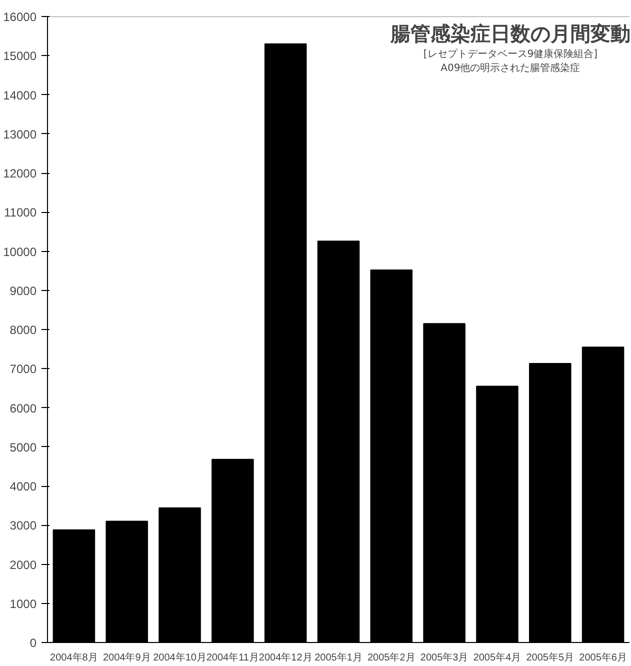 The width and height of the screenshot is (631, 666). I want to click on x-tick-label: 2005年1月, so click(338, 658).